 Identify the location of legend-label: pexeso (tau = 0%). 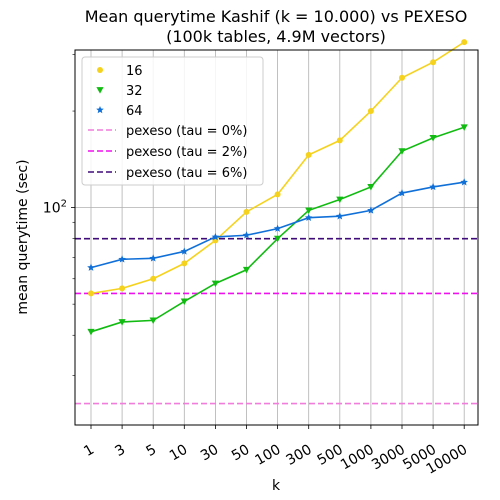
(186, 131).